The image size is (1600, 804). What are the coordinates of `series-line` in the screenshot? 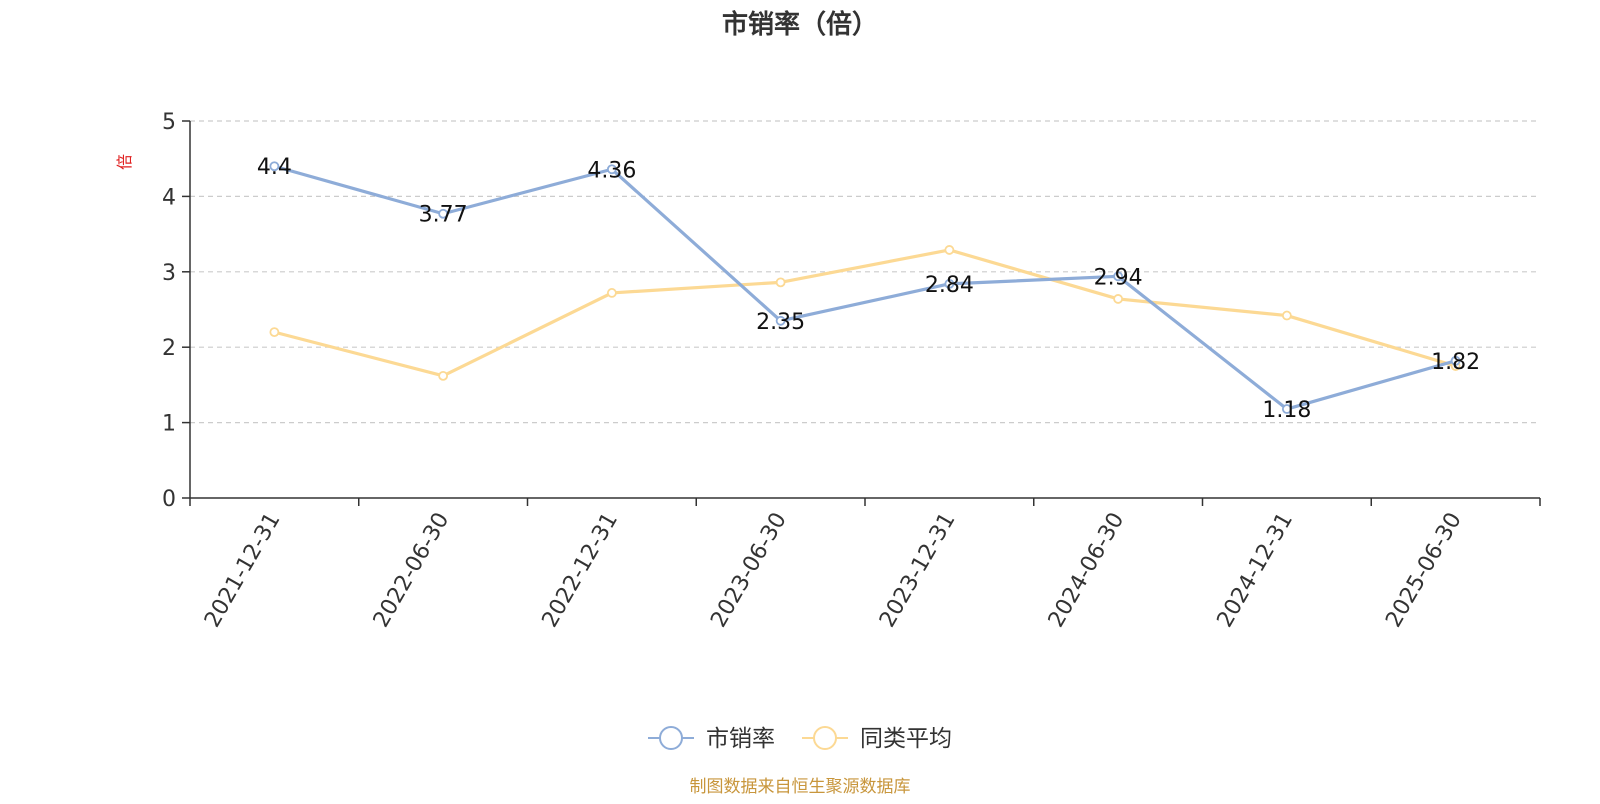 It's located at (865, 313).